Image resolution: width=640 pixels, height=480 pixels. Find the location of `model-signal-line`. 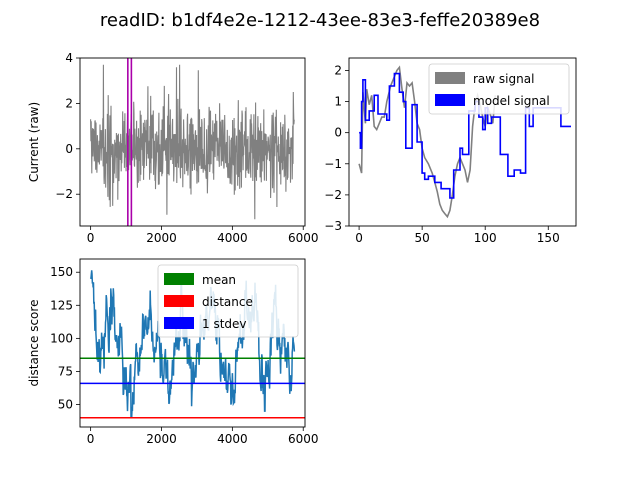

model-signal-line is located at coordinates (465, 135).